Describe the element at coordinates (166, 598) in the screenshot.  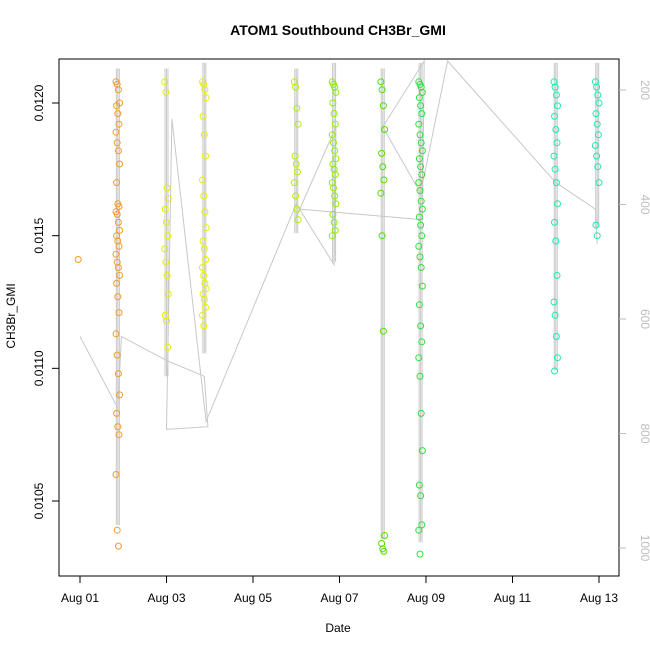
I see `x-tick-label: Aug 03` at that location.